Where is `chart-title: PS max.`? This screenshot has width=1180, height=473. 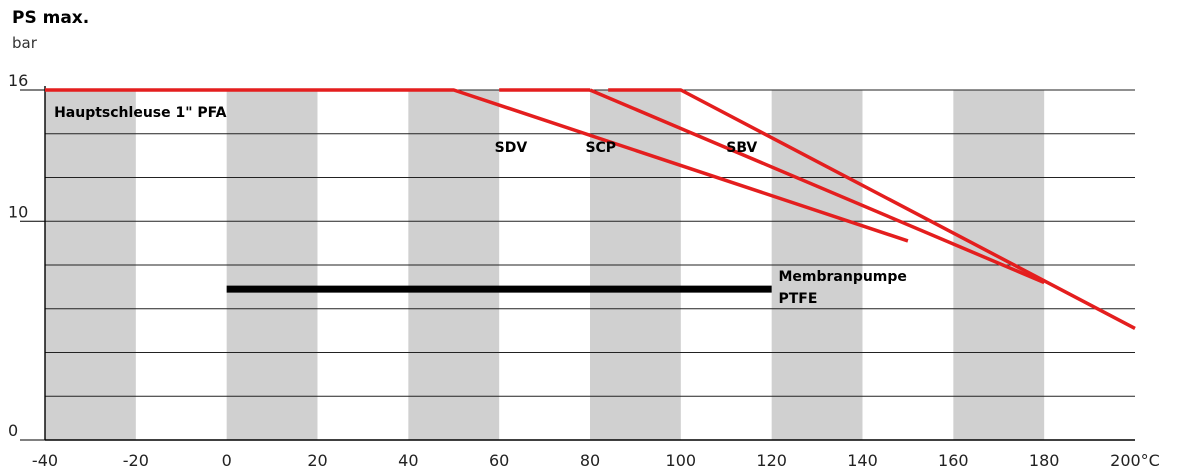 chart-title: PS max. is located at coordinates (51, 18).